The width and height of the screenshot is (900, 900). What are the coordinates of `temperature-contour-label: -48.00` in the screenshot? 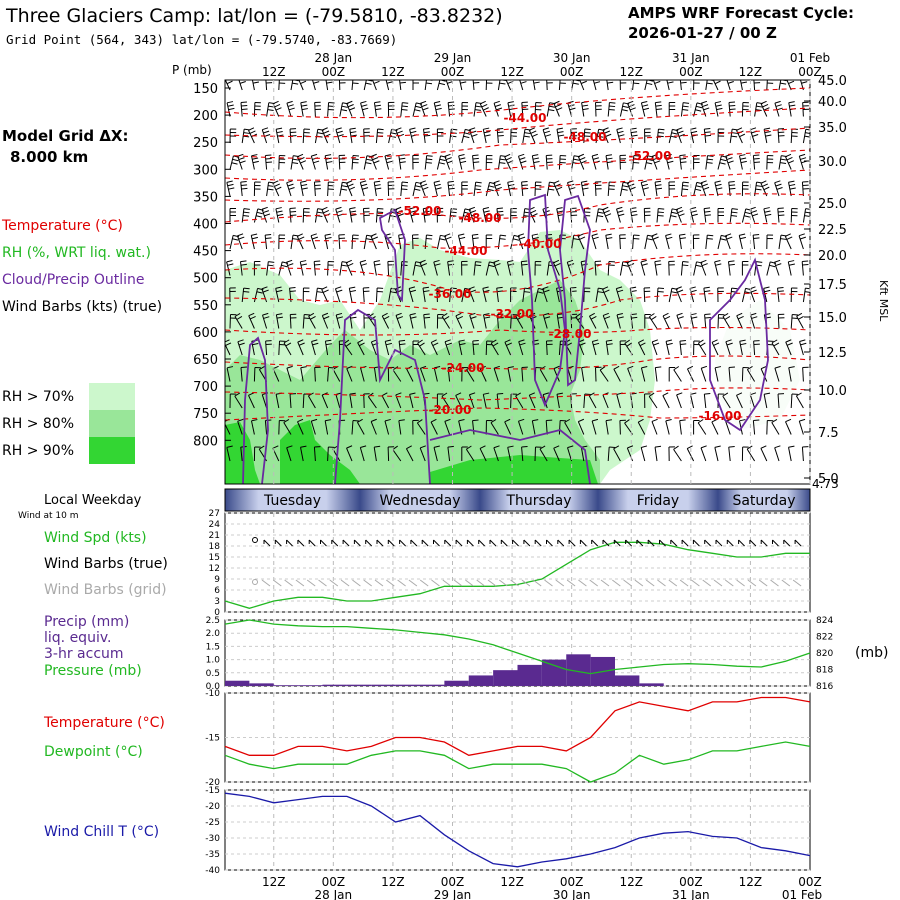 It's located at (480, 218).